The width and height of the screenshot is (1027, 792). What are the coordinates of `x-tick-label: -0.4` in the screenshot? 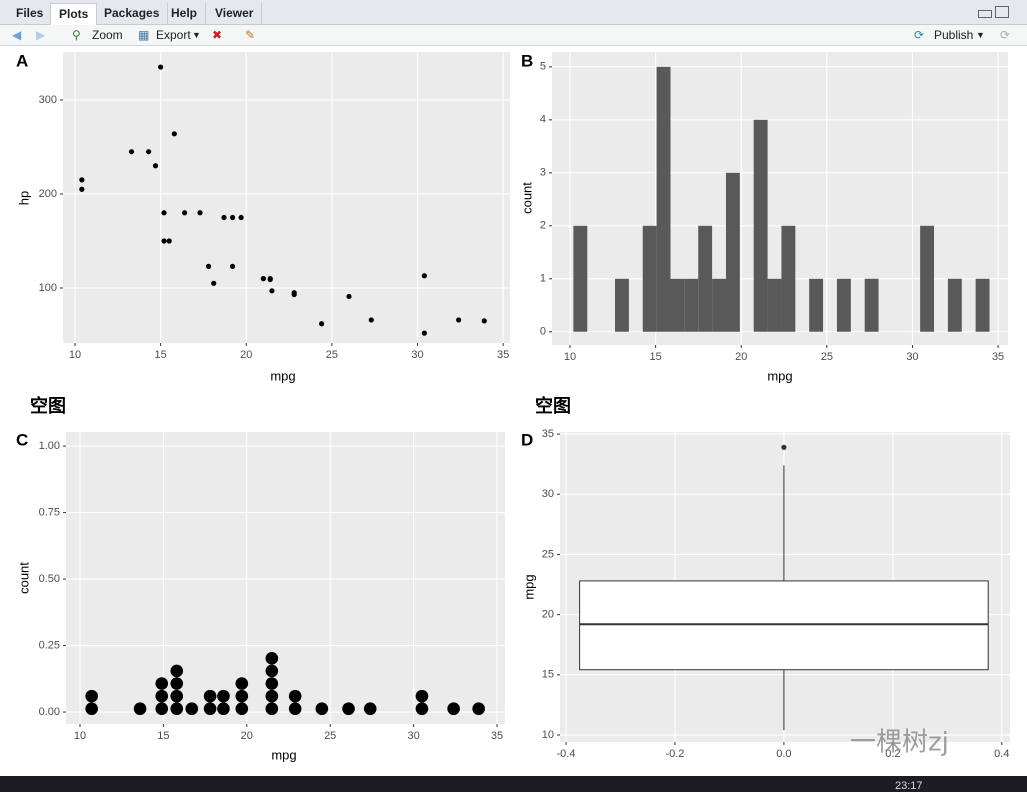 It's located at (566, 754).